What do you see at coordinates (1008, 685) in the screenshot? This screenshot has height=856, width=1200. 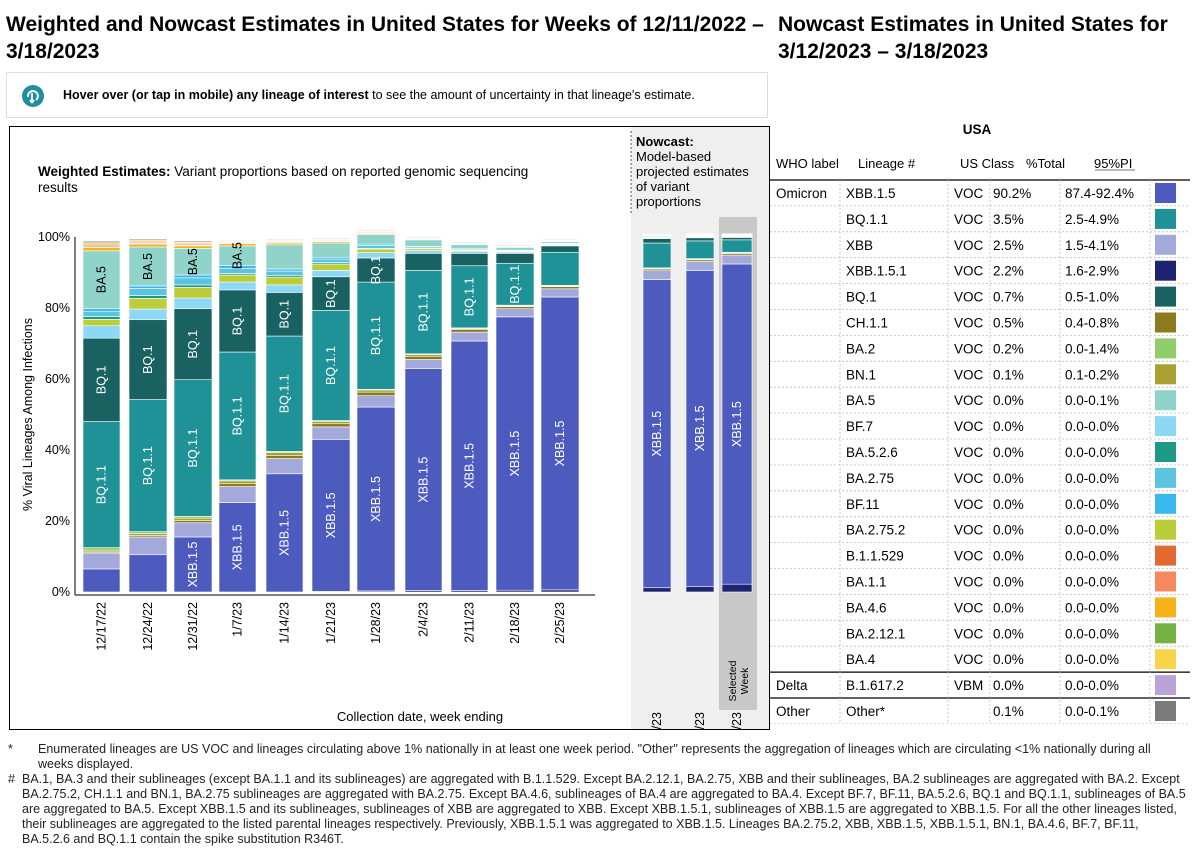 I see `table-cell-pct: 0.0%` at bounding box center [1008, 685].